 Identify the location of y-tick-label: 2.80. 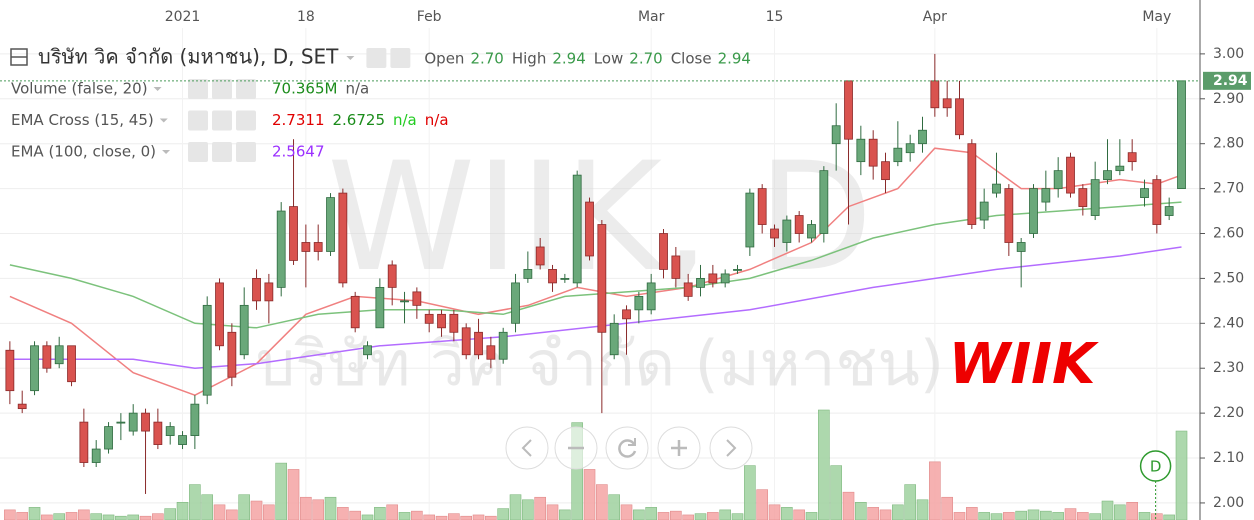
(1228, 144).